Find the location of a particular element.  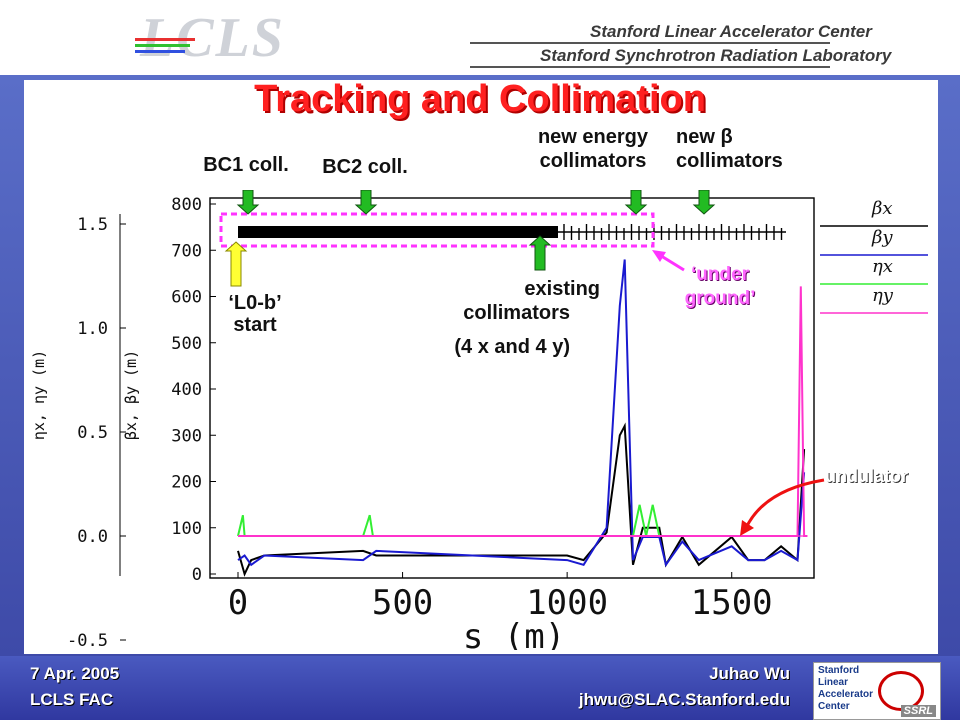

arrow-bc2-icon is located at coordinates (366, 202).